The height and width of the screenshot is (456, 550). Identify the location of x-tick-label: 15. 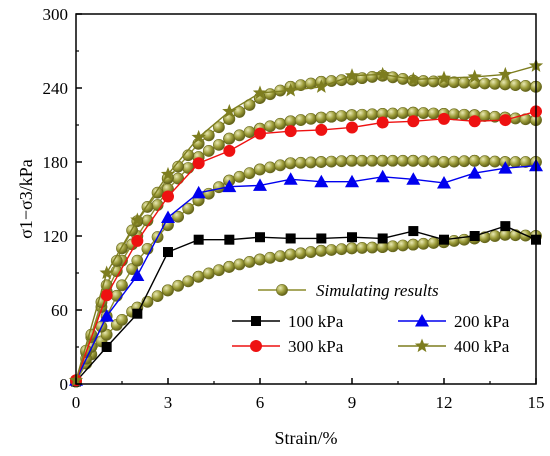
(536, 402).